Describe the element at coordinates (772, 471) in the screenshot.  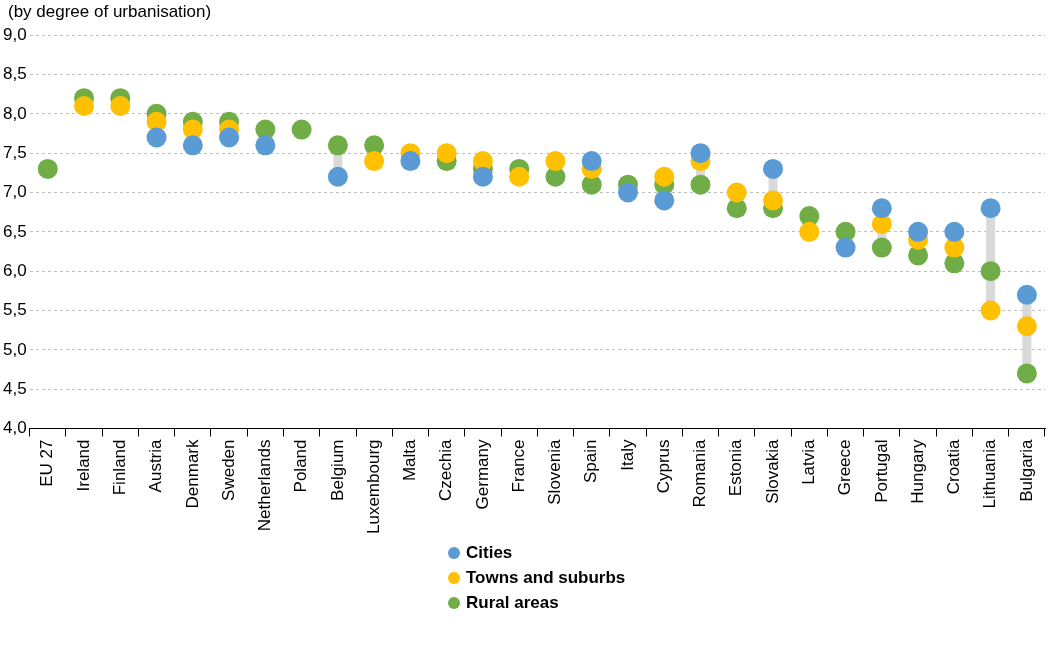
I see `x-tick-label: Slovakia` at that location.